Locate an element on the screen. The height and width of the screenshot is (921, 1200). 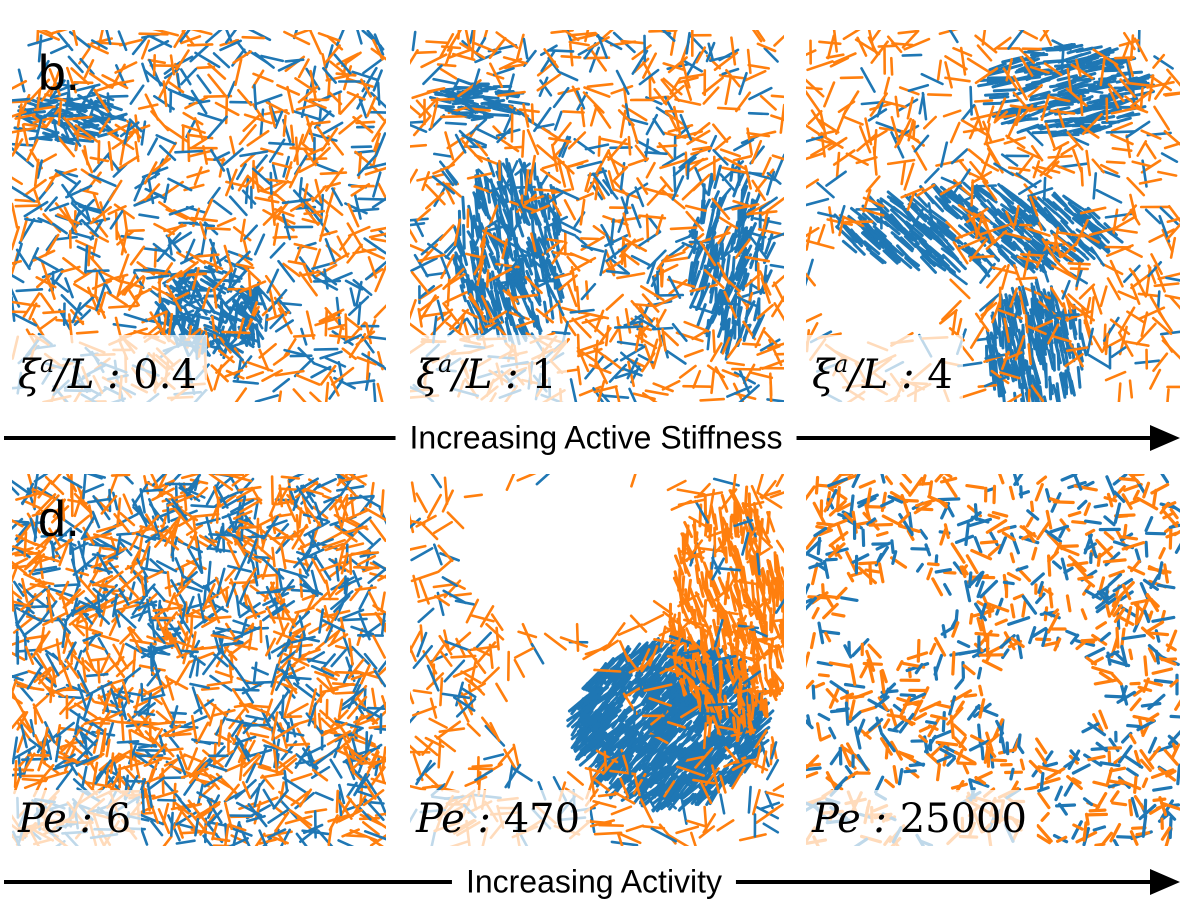
stiffness-arrow: Increasing Active Stiffness is located at coordinates (600, 438).